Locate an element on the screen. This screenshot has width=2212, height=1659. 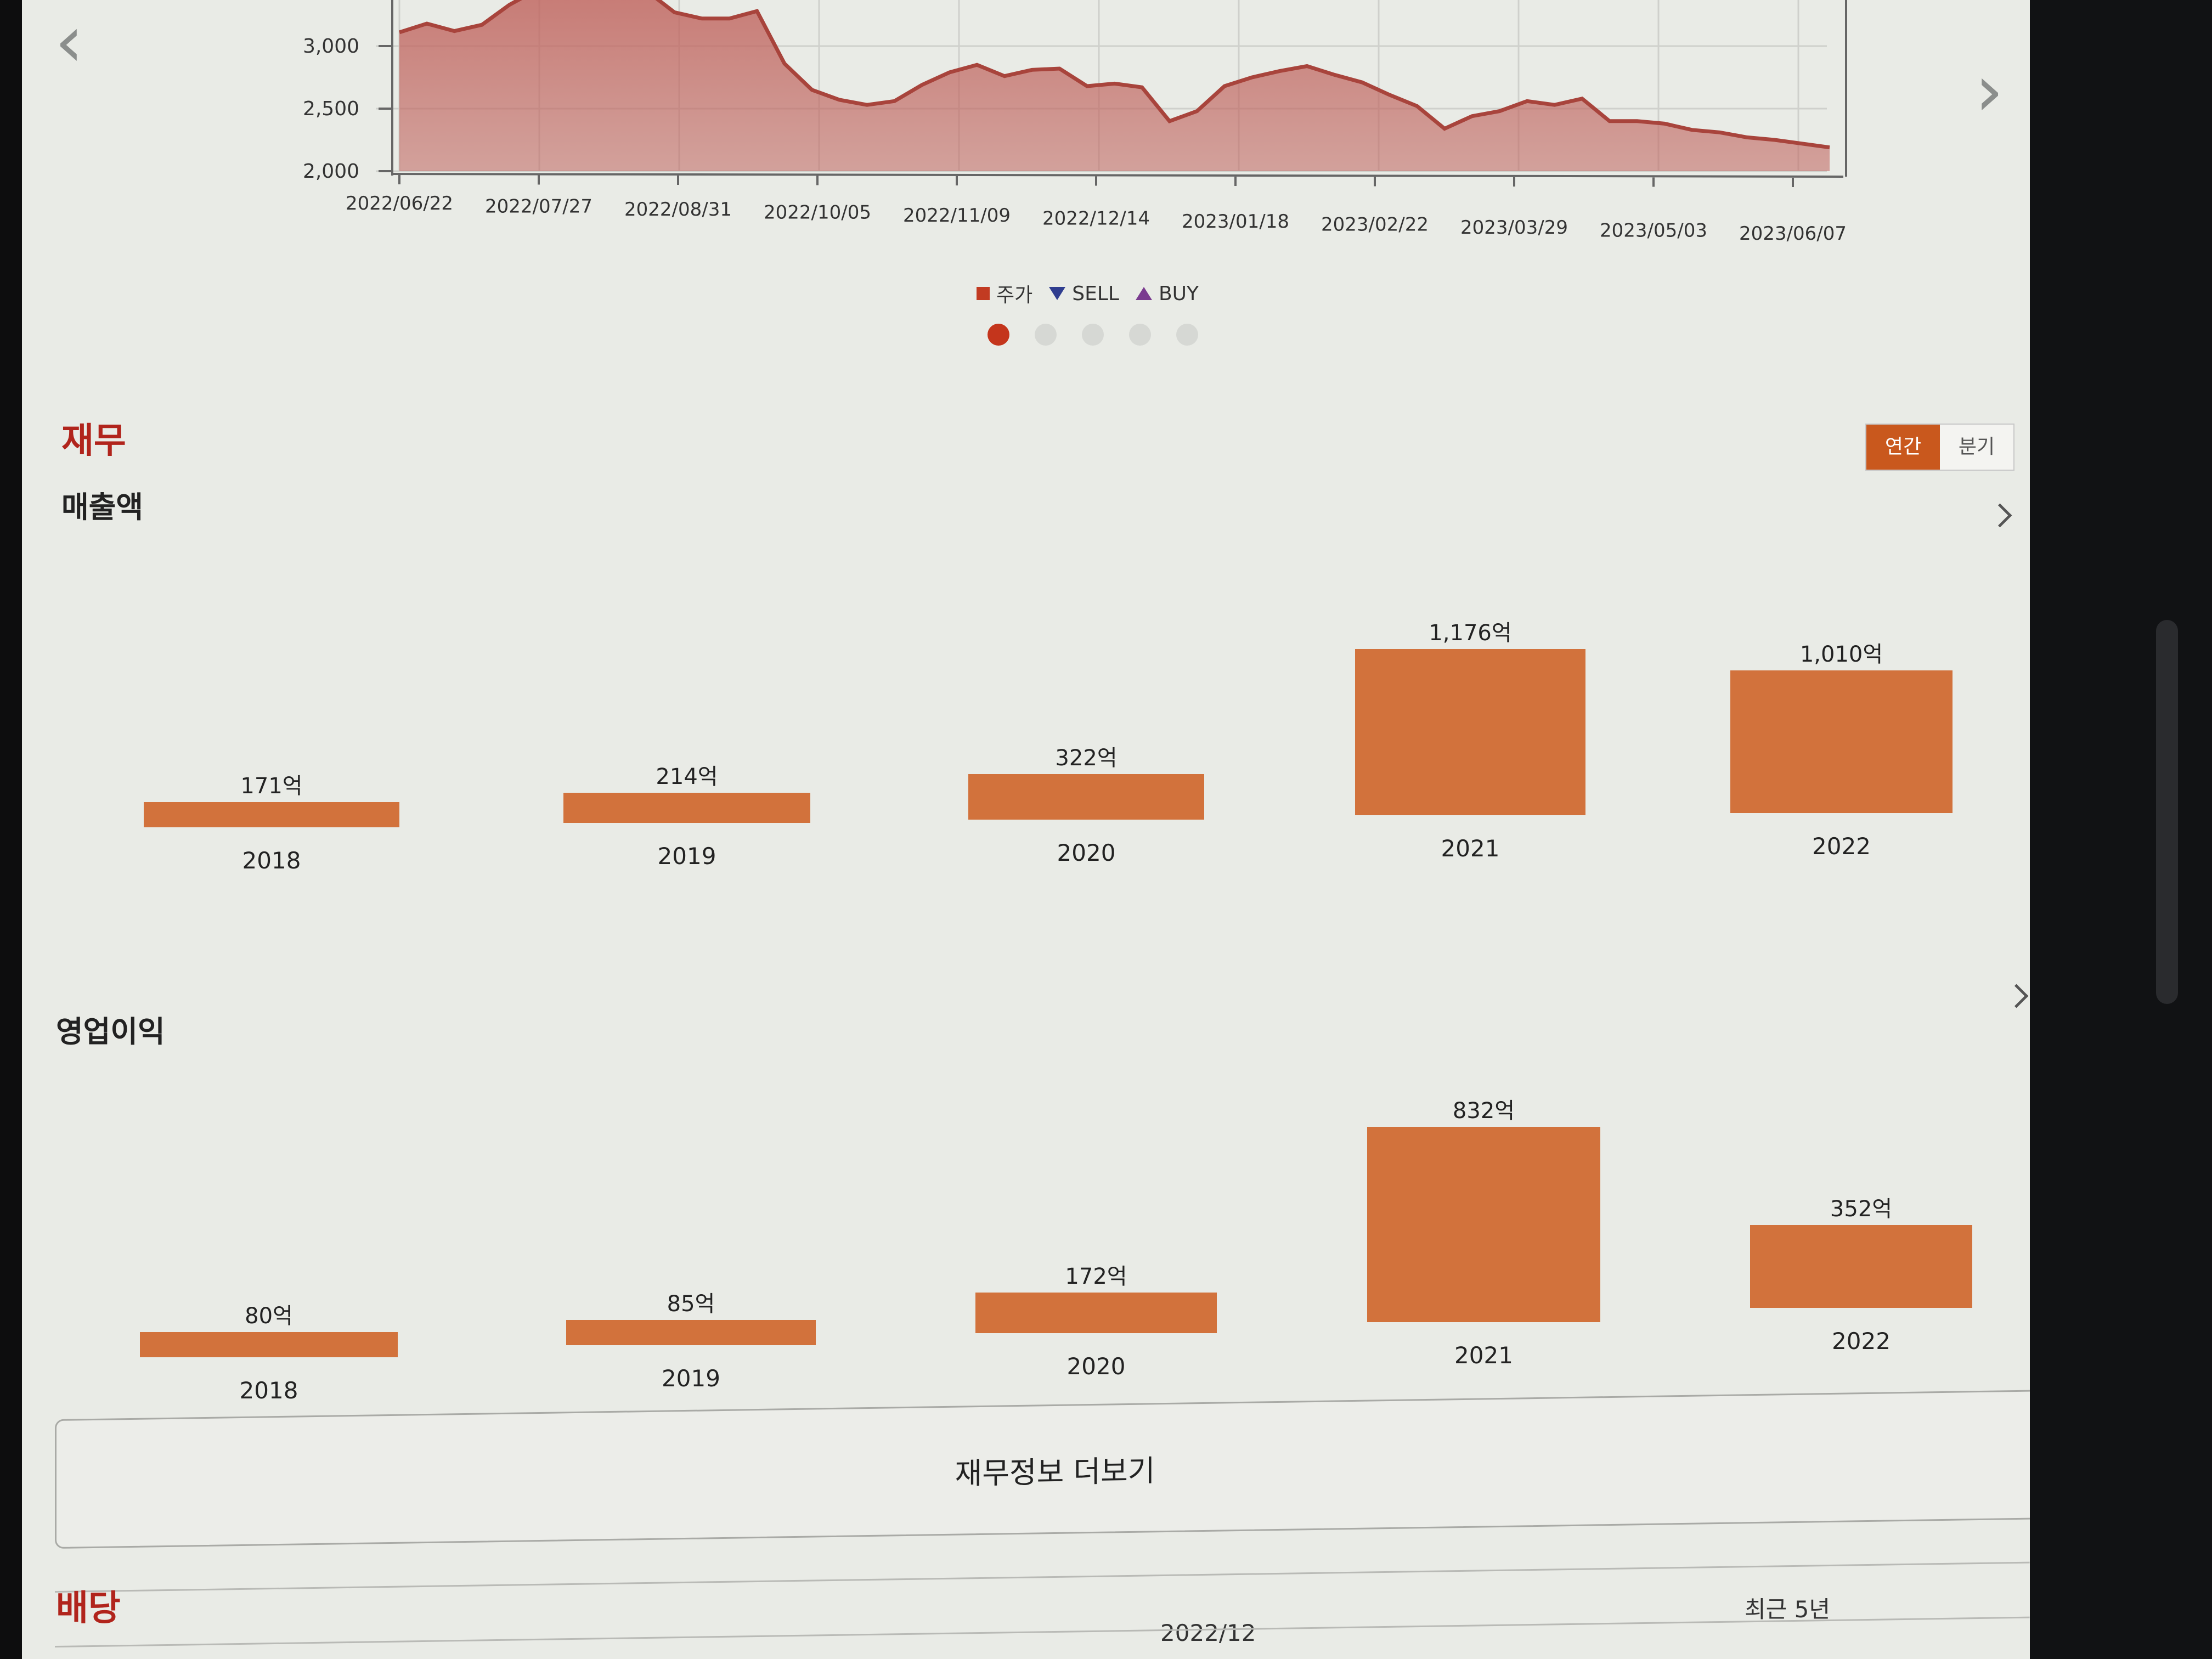
period-toggle: 연간 분기 is located at coordinates (1940, 448).